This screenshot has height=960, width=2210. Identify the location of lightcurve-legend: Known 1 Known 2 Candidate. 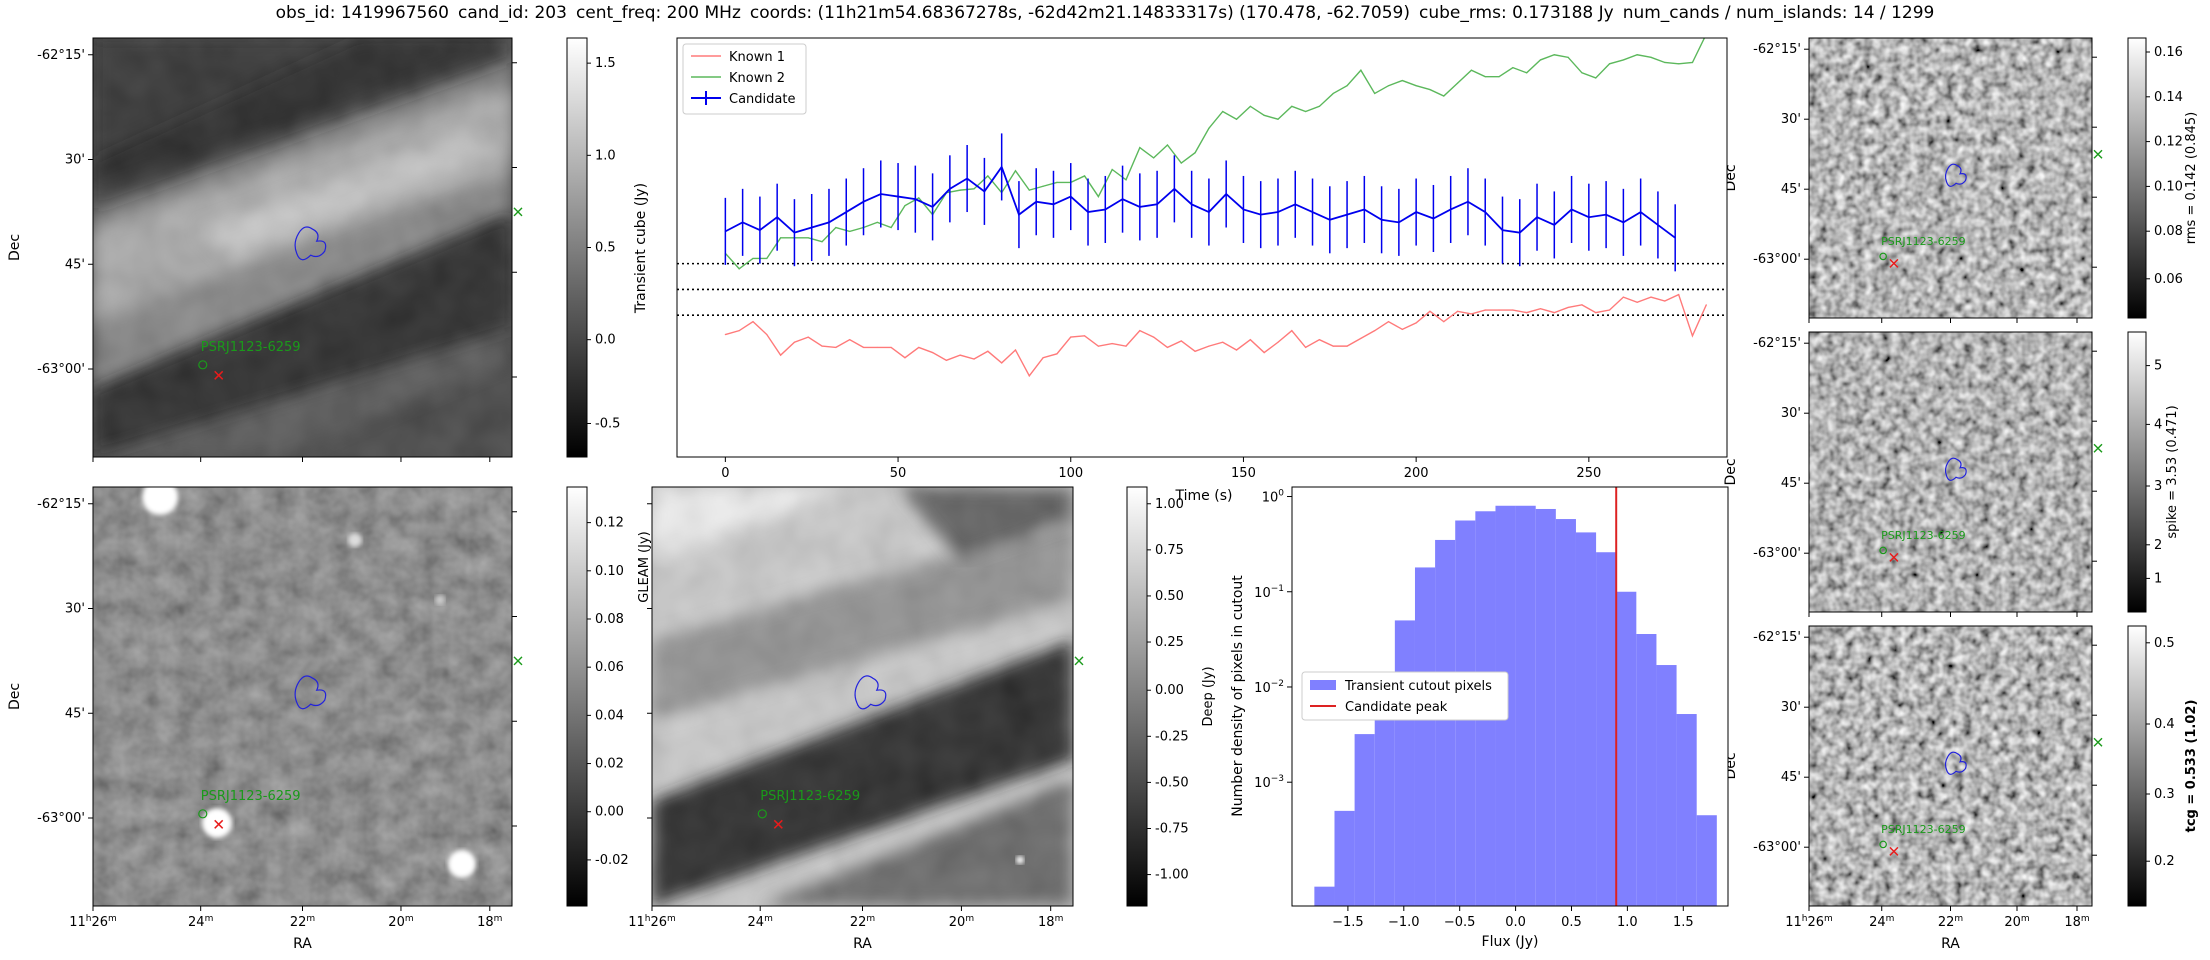
(744, 79).